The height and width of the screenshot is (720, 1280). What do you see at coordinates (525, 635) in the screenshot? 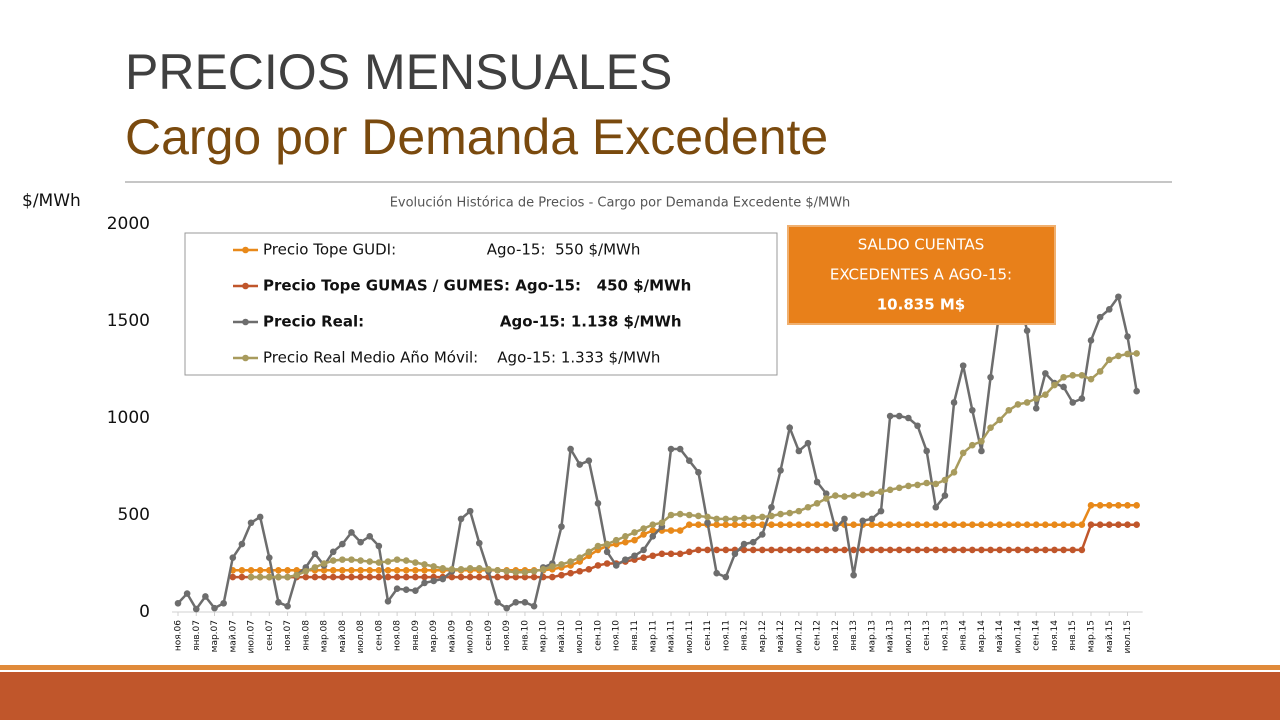
I see `x-tick-label: янв.10` at bounding box center [525, 635].